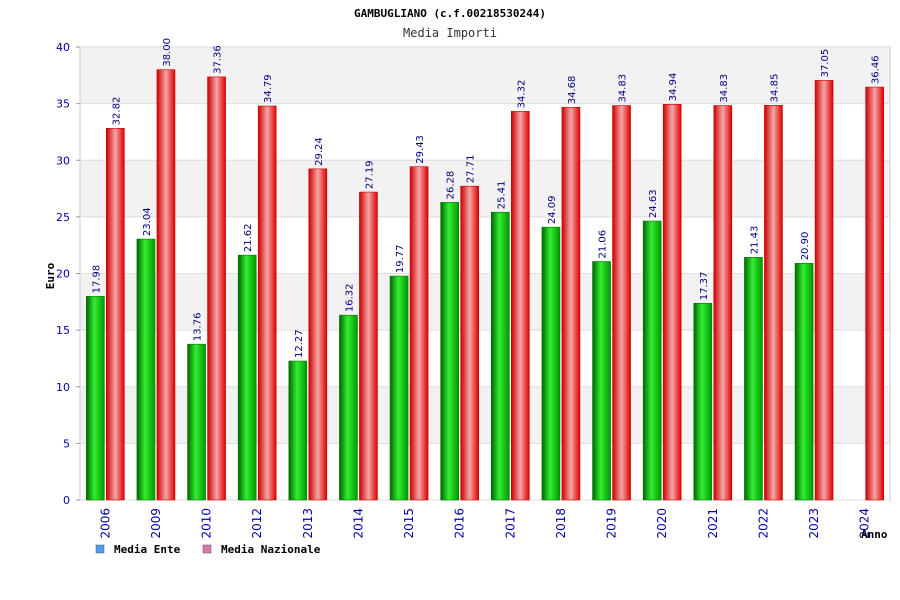 The image size is (900, 600). I want to click on bar-media-ente-2013, so click(298, 430).